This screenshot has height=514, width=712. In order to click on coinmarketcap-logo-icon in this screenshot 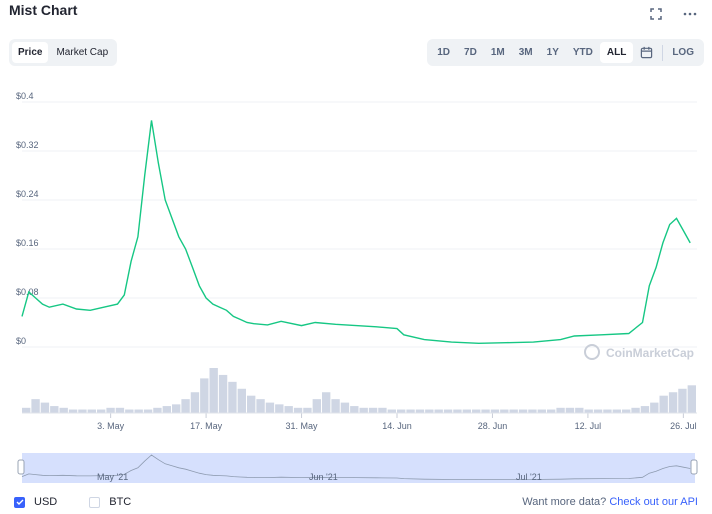, I will do `click(592, 352)`.